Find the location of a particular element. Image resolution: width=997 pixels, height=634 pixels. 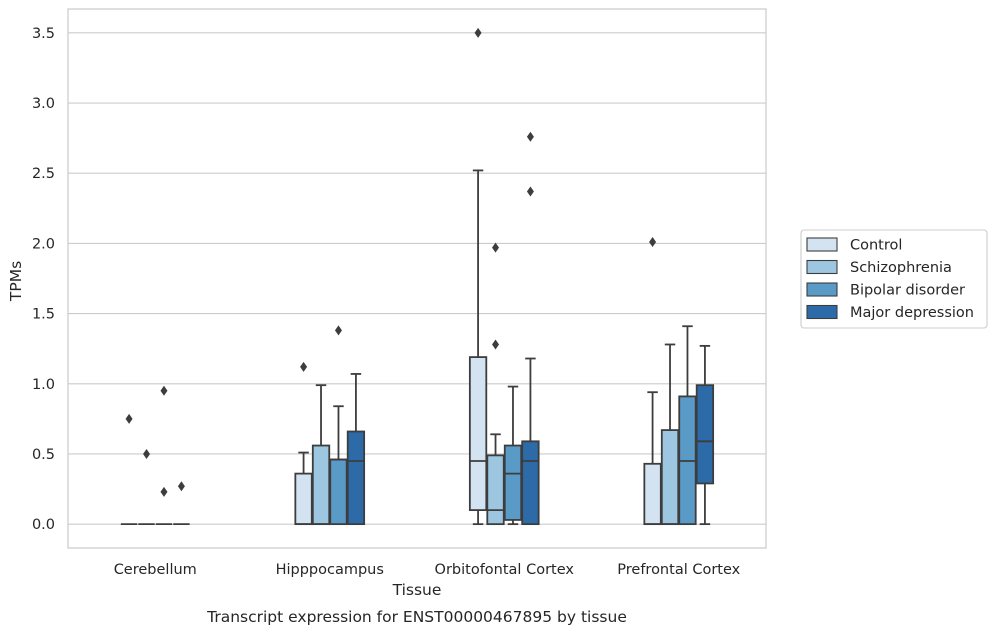

y-tick-label: 2.5 is located at coordinates (43, 174).